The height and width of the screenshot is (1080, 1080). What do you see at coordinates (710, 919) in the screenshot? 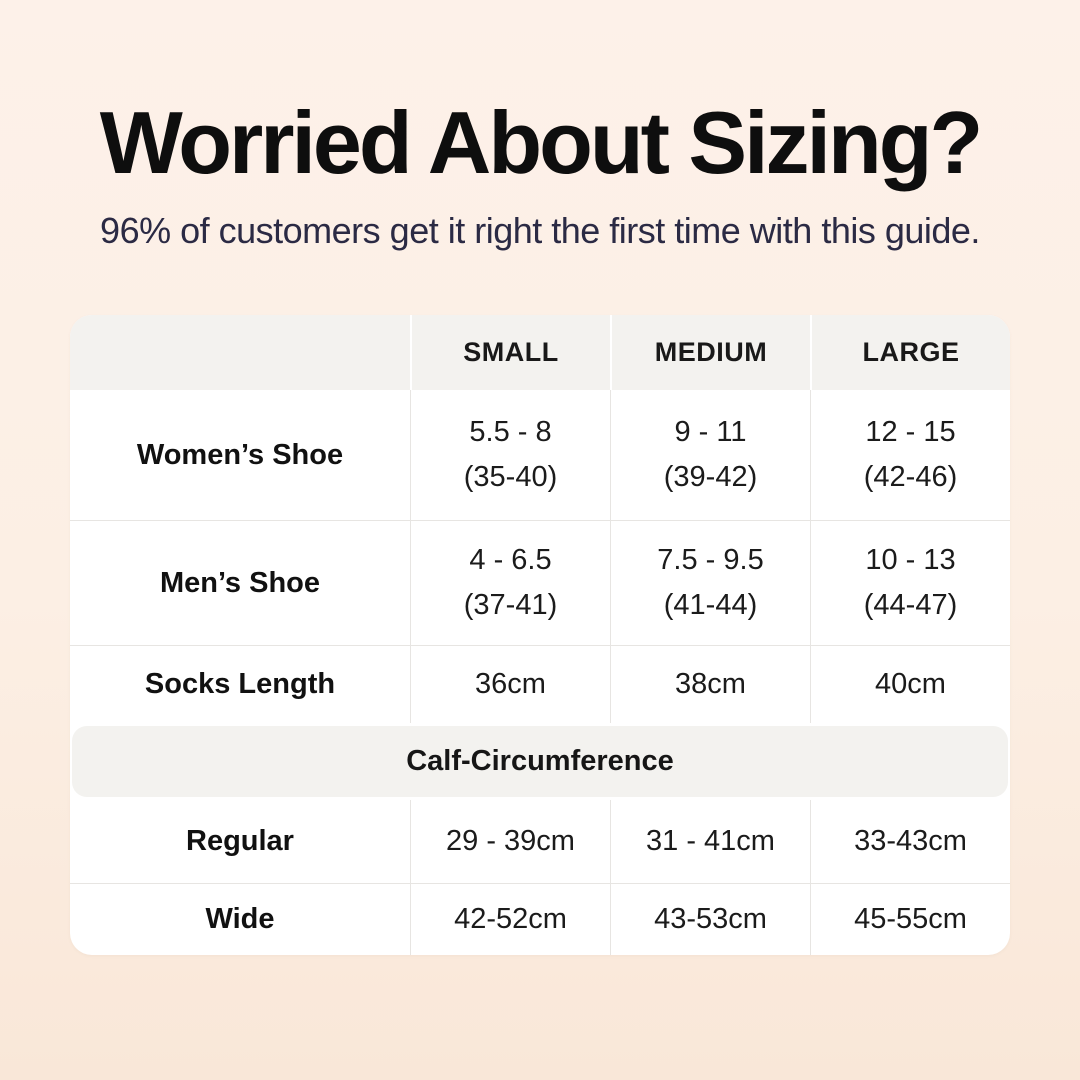
I see `table-cell: 43-53cm` at bounding box center [710, 919].